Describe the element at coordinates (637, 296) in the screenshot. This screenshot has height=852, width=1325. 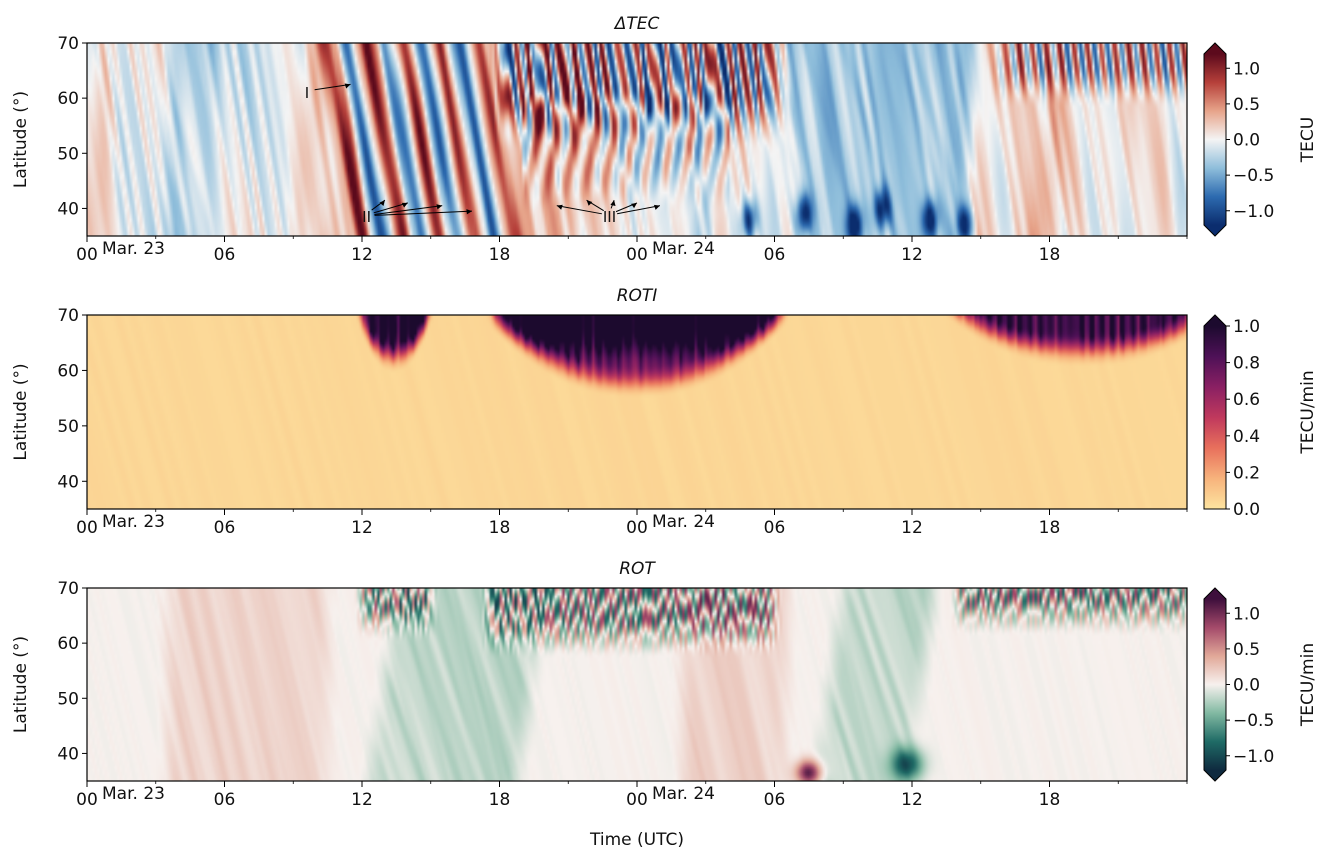
I see `panel-title: ROTI` at that location.